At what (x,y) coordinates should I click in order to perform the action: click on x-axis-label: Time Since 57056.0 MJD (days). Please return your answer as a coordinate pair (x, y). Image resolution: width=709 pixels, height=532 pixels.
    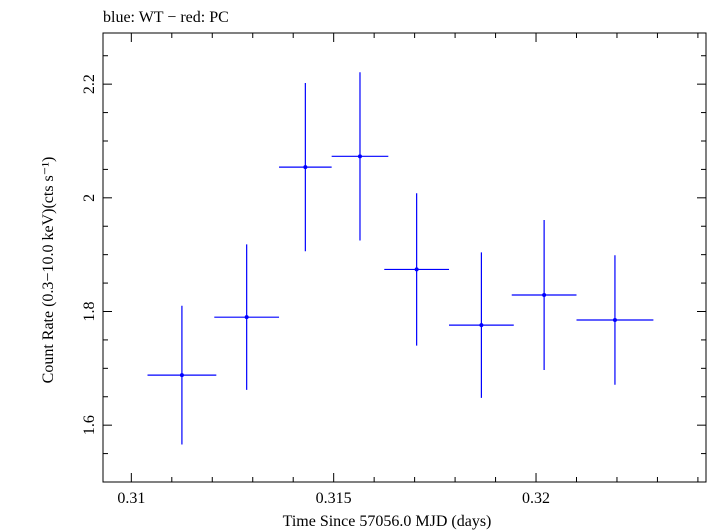
    Looking at the image, I should click on (387, 521).